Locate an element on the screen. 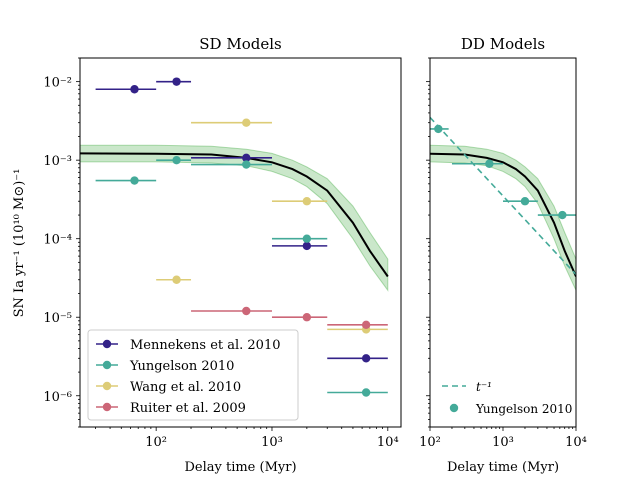 The image size is (640, 480). sd-legend-entry: Wang et al. 2010 is located at coordinates (185, 387).